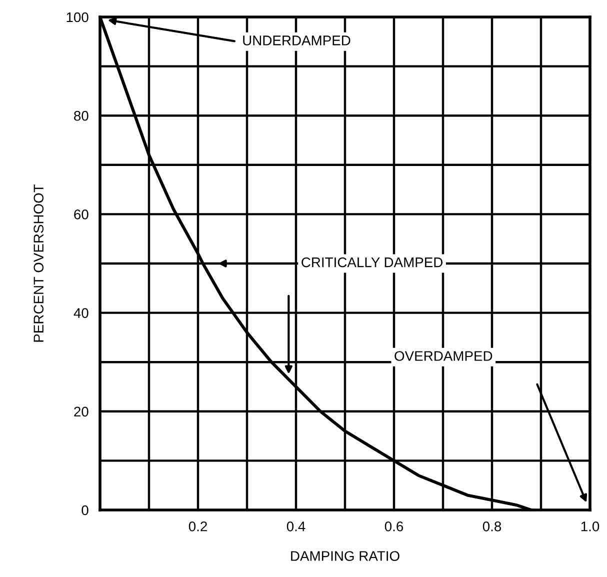 This screenshot has height=577, width=607. Describe the element at coordinates (39, 263) in the screenshot. I see `y-axis-title: PERCENT OVERSHOOT` at that location.